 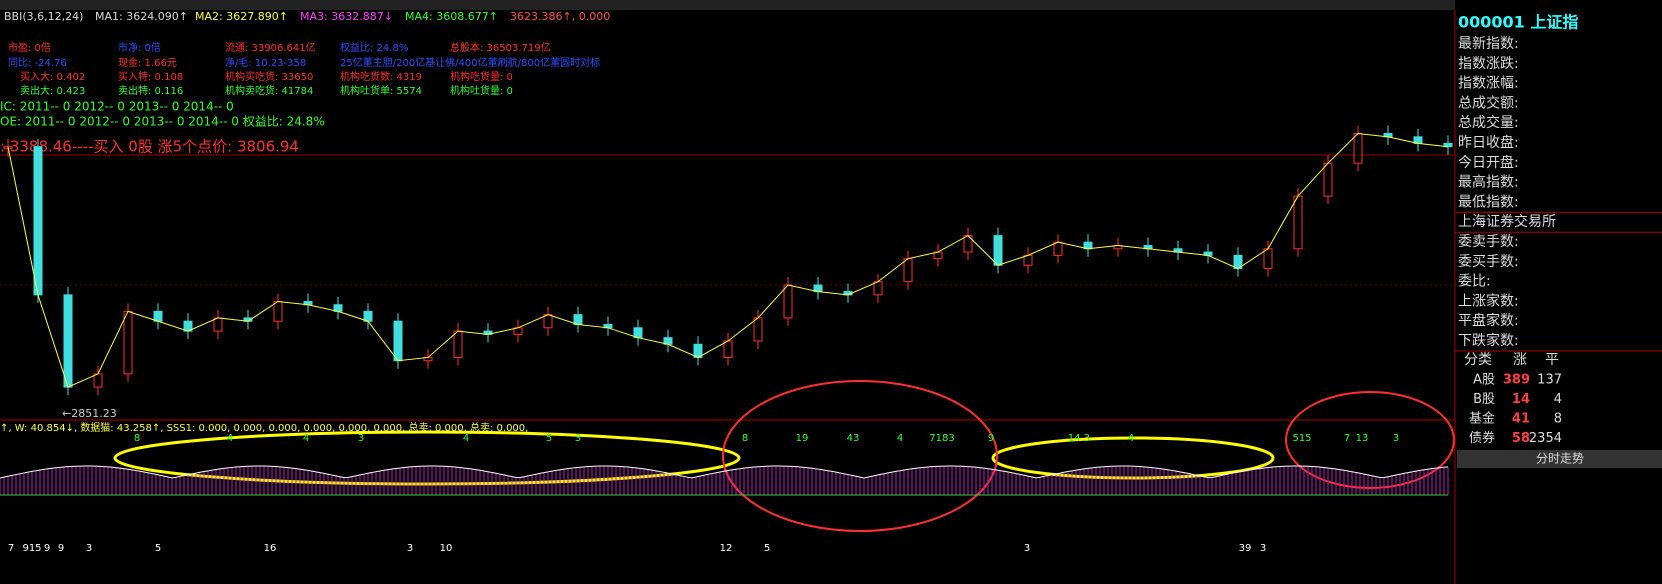 I want to click on table-cell: A股, so click(x=1484, y=380).